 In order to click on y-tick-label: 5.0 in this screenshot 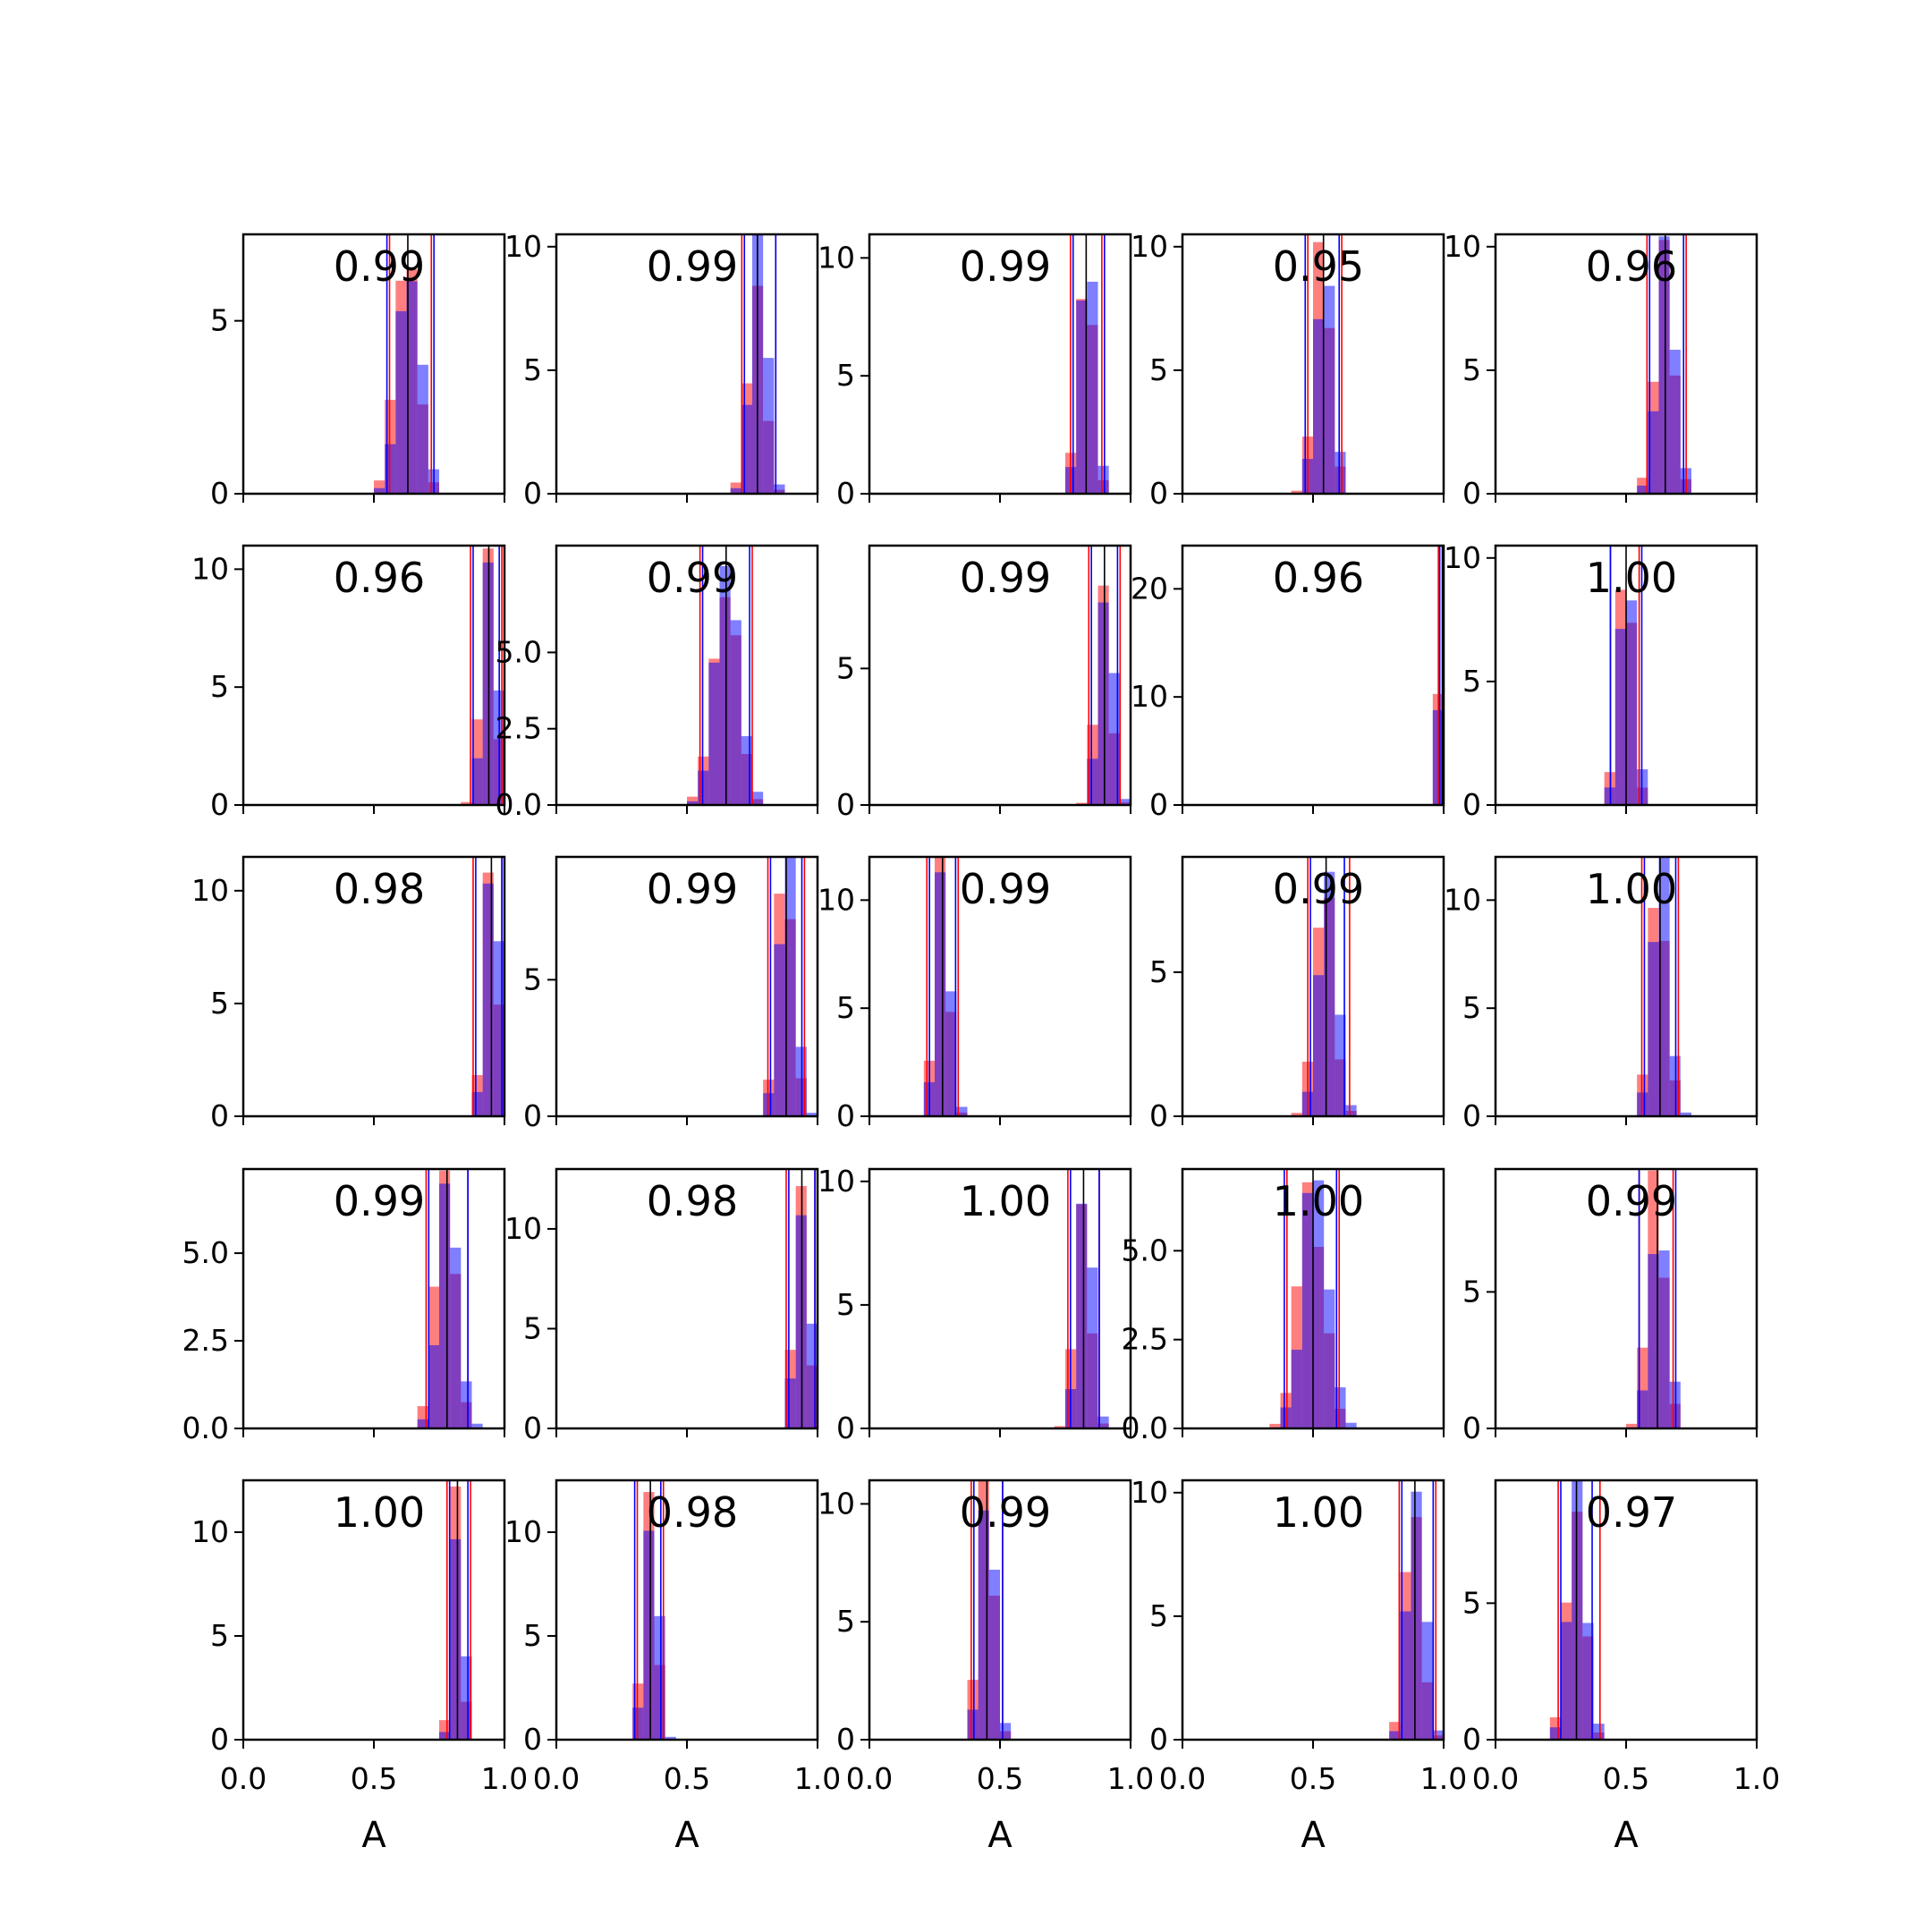, I will do `click(205, 1252)`.